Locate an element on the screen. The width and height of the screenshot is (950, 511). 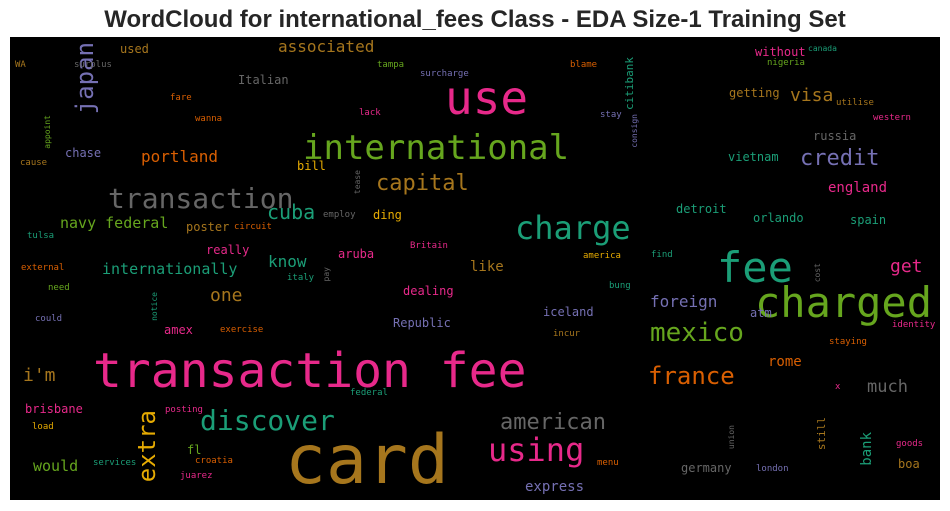
word-fl: fl is located at coordinates (194, 450).